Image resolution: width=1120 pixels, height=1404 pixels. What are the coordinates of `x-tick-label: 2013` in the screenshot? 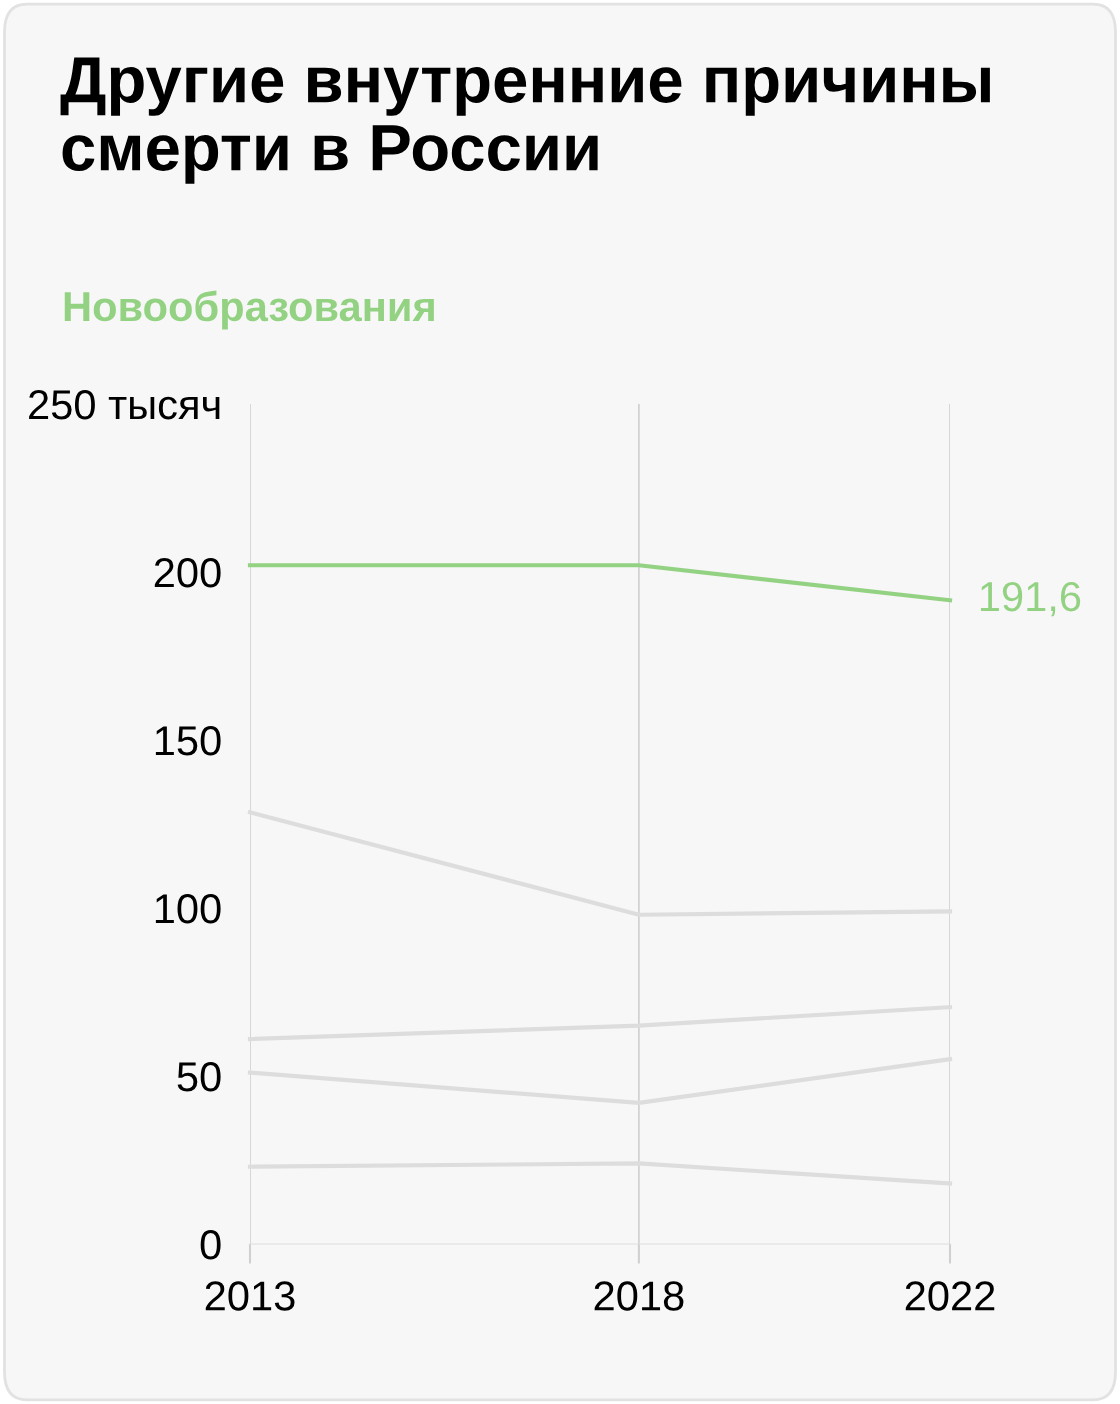 It's located at (250, 1296).